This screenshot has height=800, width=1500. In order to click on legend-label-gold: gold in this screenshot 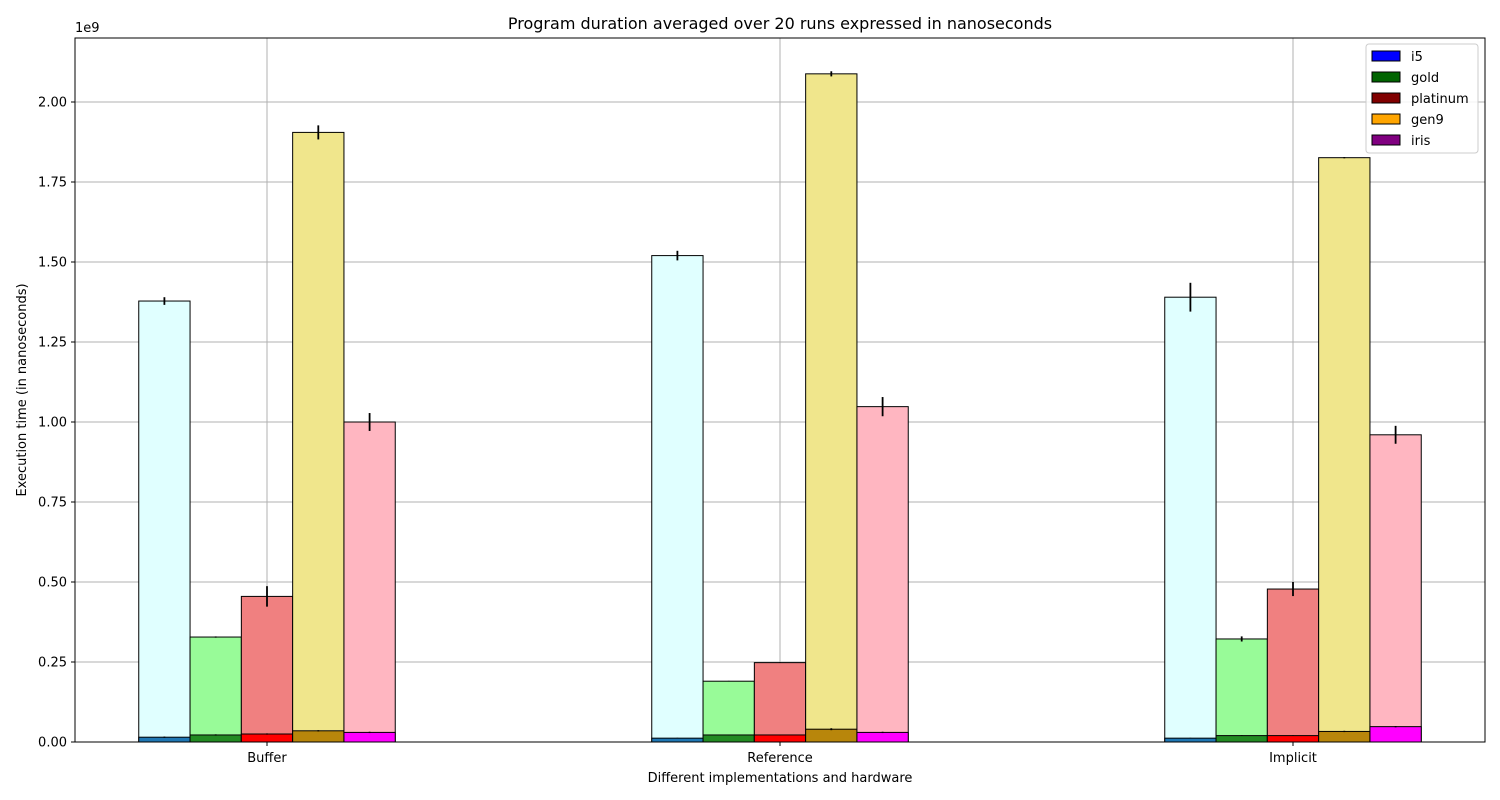, I will do `click(1425, 78)`.